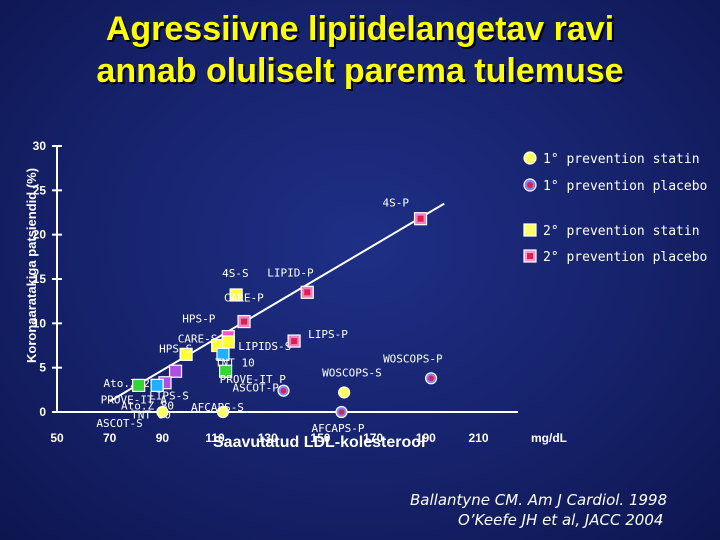  Describe the element at coordinates (320, 438) in the screenshot. I see `x-tick-label: 150` at that location.